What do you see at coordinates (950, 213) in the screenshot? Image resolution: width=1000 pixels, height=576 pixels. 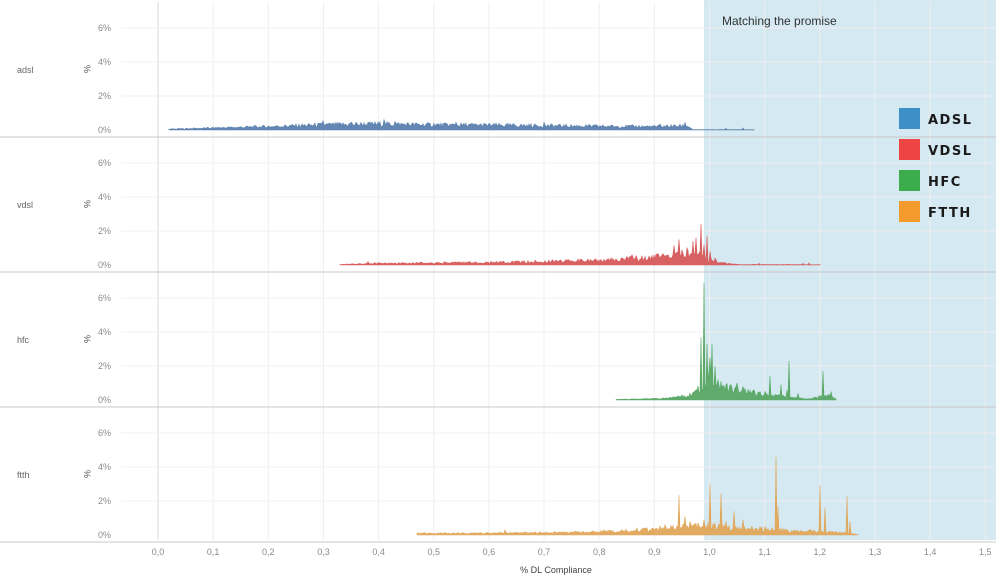 I see `legend-label-ftth: FTTH` at bounding box center [950, 213].